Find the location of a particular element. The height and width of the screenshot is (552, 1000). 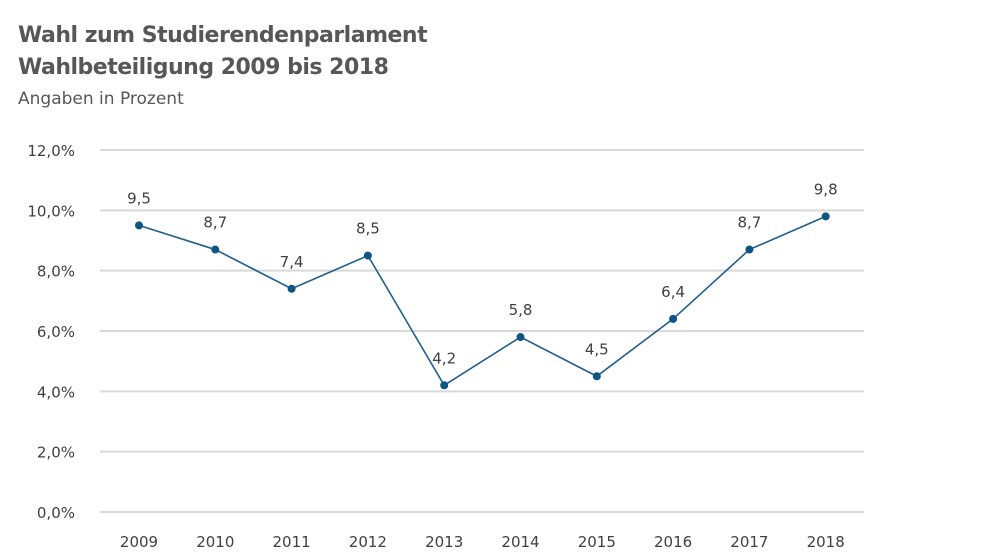

x-tick-label: 2010 is located at coordinates (215, 542).